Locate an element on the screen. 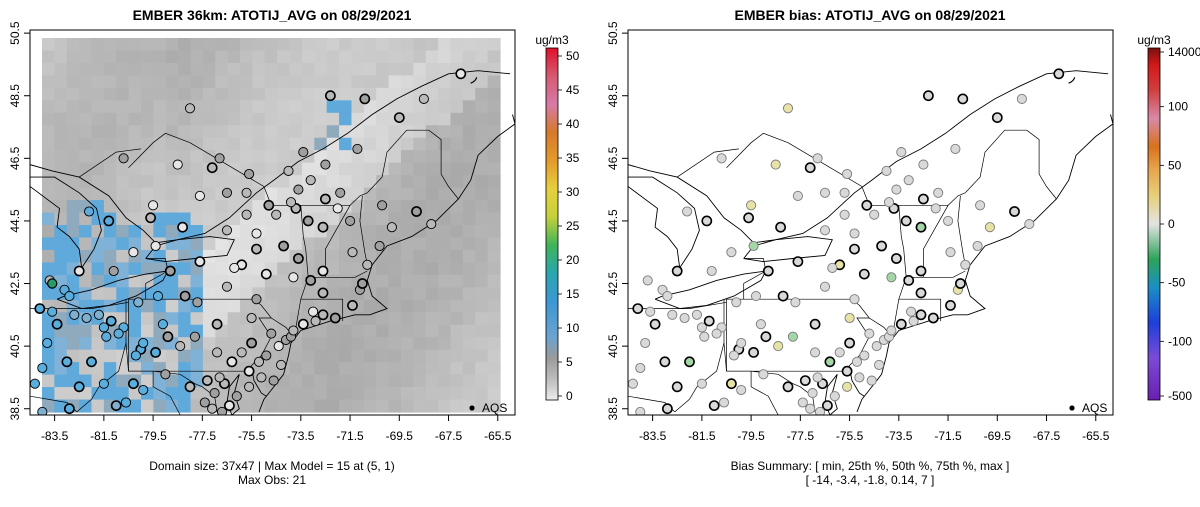  colorbar-unit: ug/m3 is located at coordinates (552, 40).